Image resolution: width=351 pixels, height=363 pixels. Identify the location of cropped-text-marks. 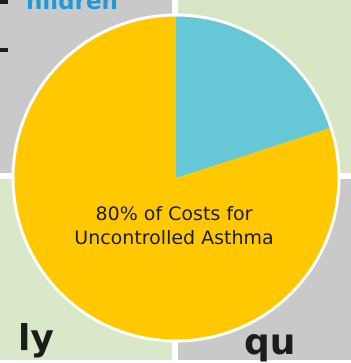
(4, 27).